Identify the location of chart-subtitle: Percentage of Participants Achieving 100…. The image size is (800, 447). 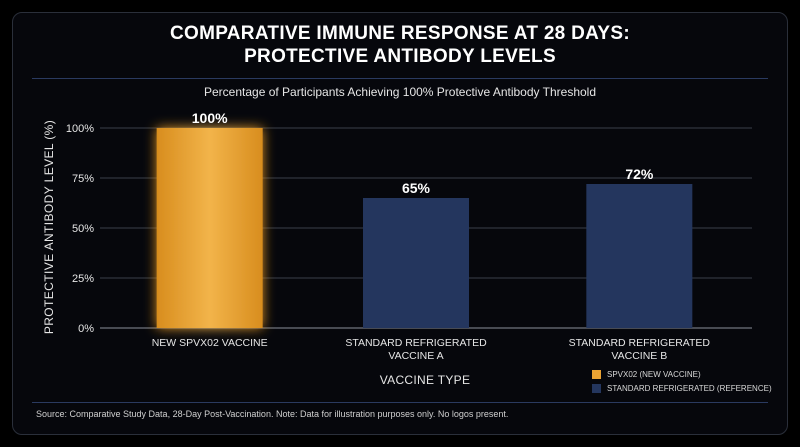
(399, 92).